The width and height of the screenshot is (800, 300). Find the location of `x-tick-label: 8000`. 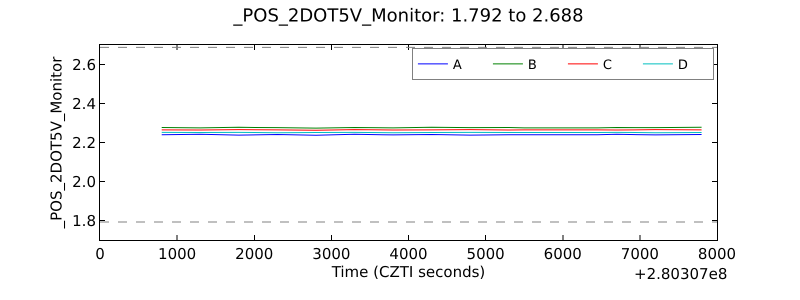

x-tick-label: 8000 is located at coordinates (717, 254).